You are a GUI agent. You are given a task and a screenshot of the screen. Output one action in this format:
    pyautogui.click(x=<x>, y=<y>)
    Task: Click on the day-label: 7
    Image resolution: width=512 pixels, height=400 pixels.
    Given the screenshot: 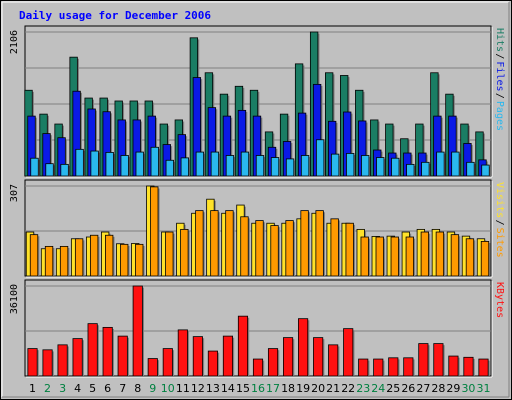 What is the action you would take?
    pyautogui.click(x=122, y=388)
    